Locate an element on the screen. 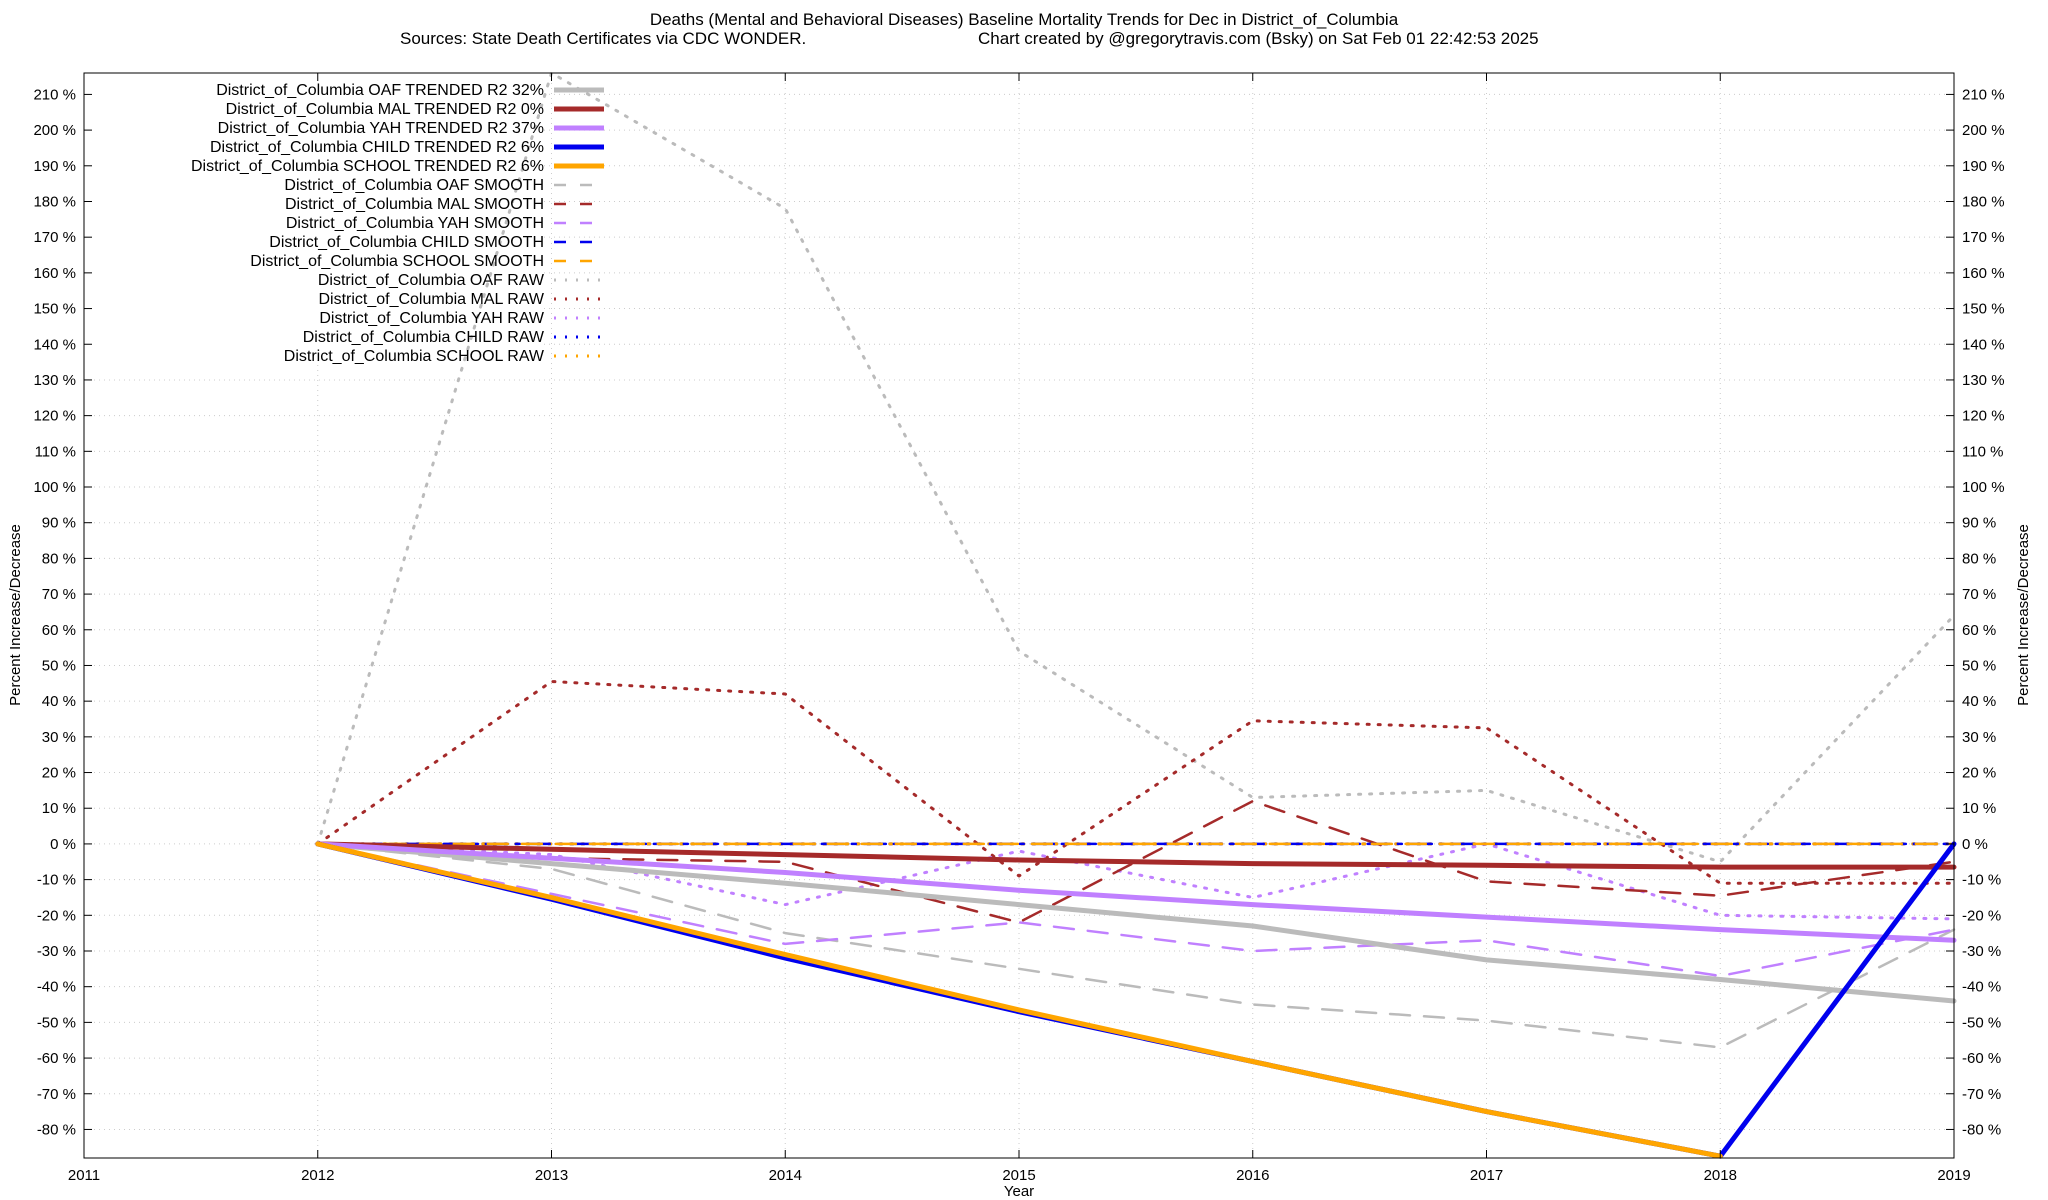 This screenshot has width=2048, height=1200. y-tick-label-left: -60 % is located at coordinates (56, 1058).